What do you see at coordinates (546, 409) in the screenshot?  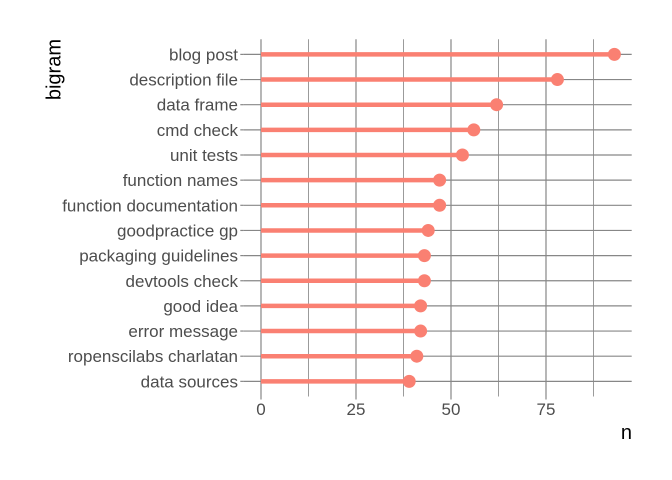 I see `x-tick-label: 75` at bounding box center [546, 409].